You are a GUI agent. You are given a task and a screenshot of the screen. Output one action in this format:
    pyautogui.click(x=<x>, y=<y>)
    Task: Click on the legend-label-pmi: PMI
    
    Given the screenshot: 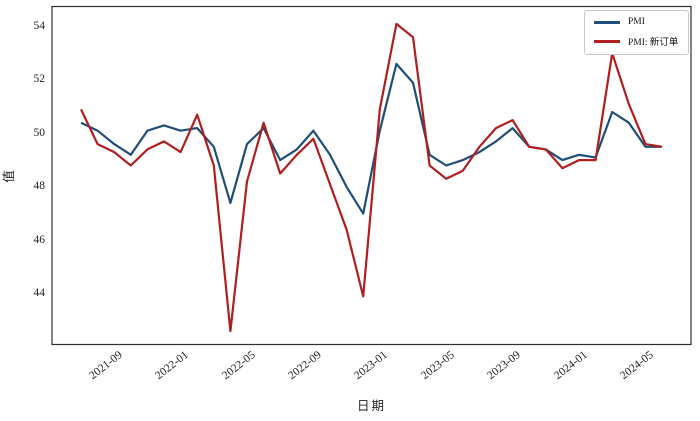 What is the action you would take?
    pyautogui.click(x=636, y=22)
    